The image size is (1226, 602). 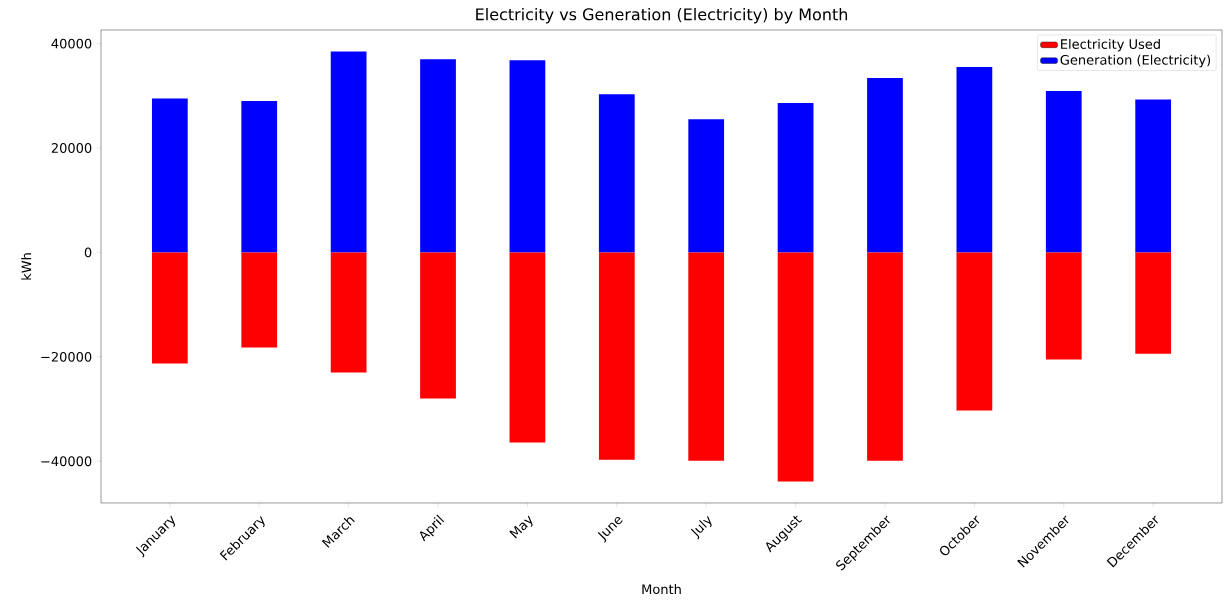 What do you see at coordinates (26, 266) in the screenshot?
I see `y-axis-title: kWh` at bounding box center [26, 266].